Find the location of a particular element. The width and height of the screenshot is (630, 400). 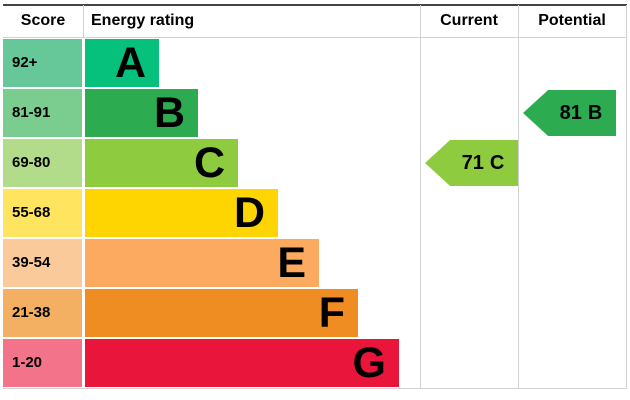

potential-column-divider is located at coordinates (518, 197).